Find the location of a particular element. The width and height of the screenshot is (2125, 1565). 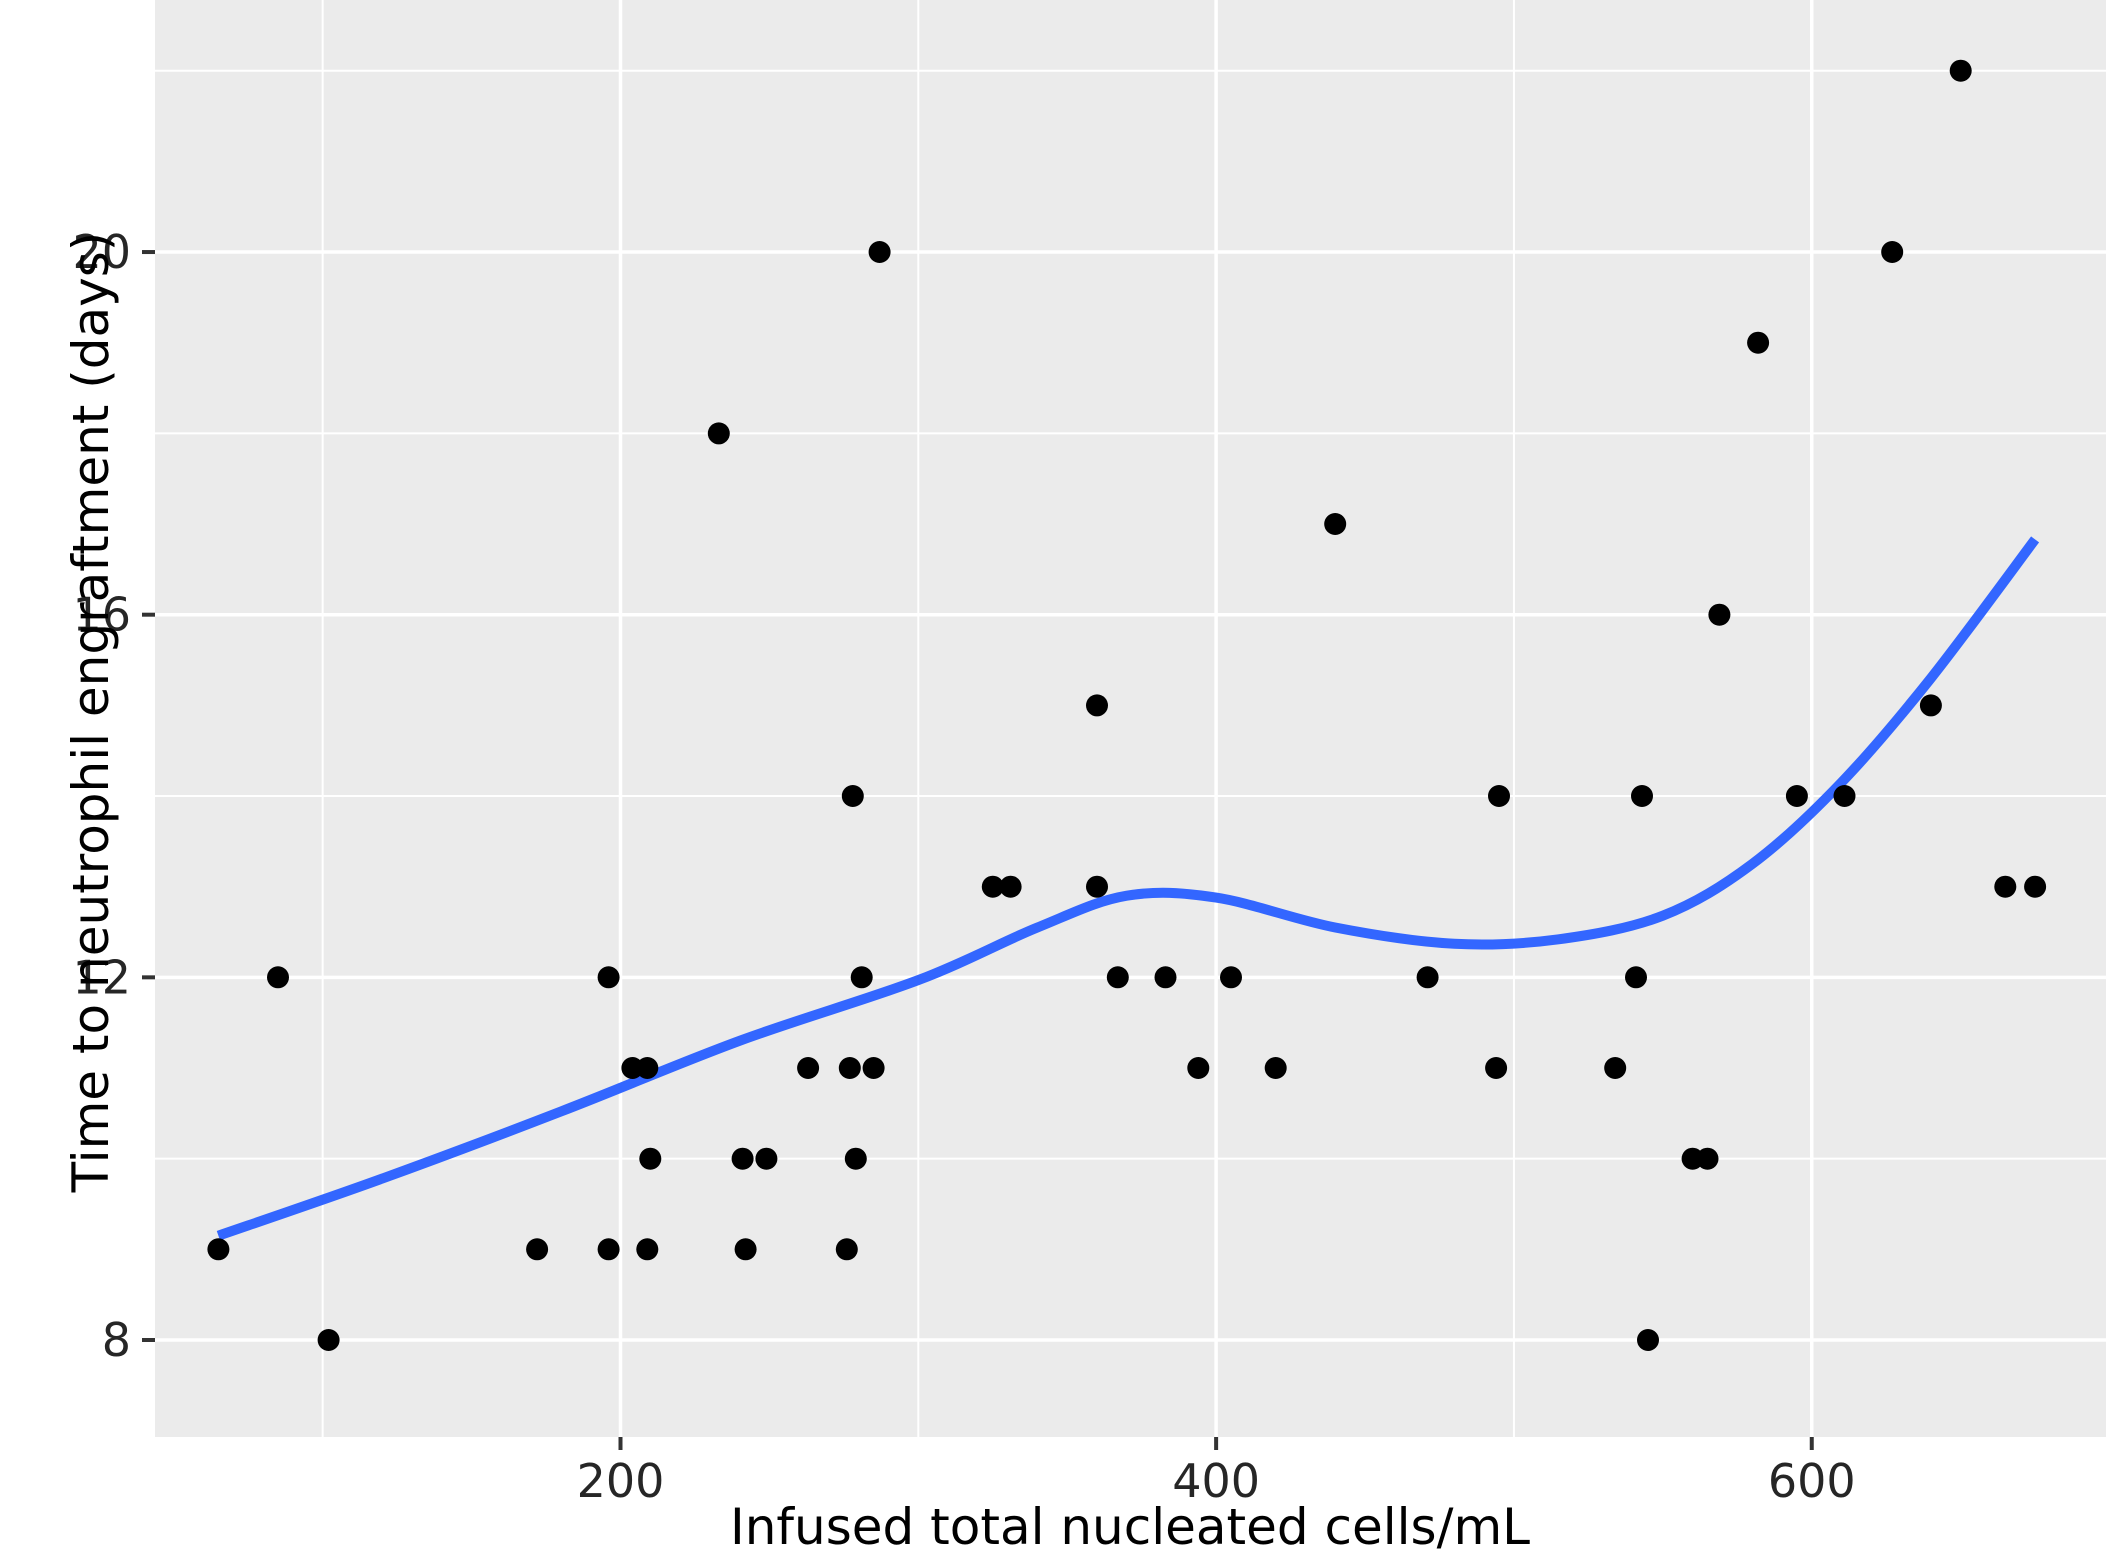

y-axis-tick-label: 12 is located at coordinates (101, 977).